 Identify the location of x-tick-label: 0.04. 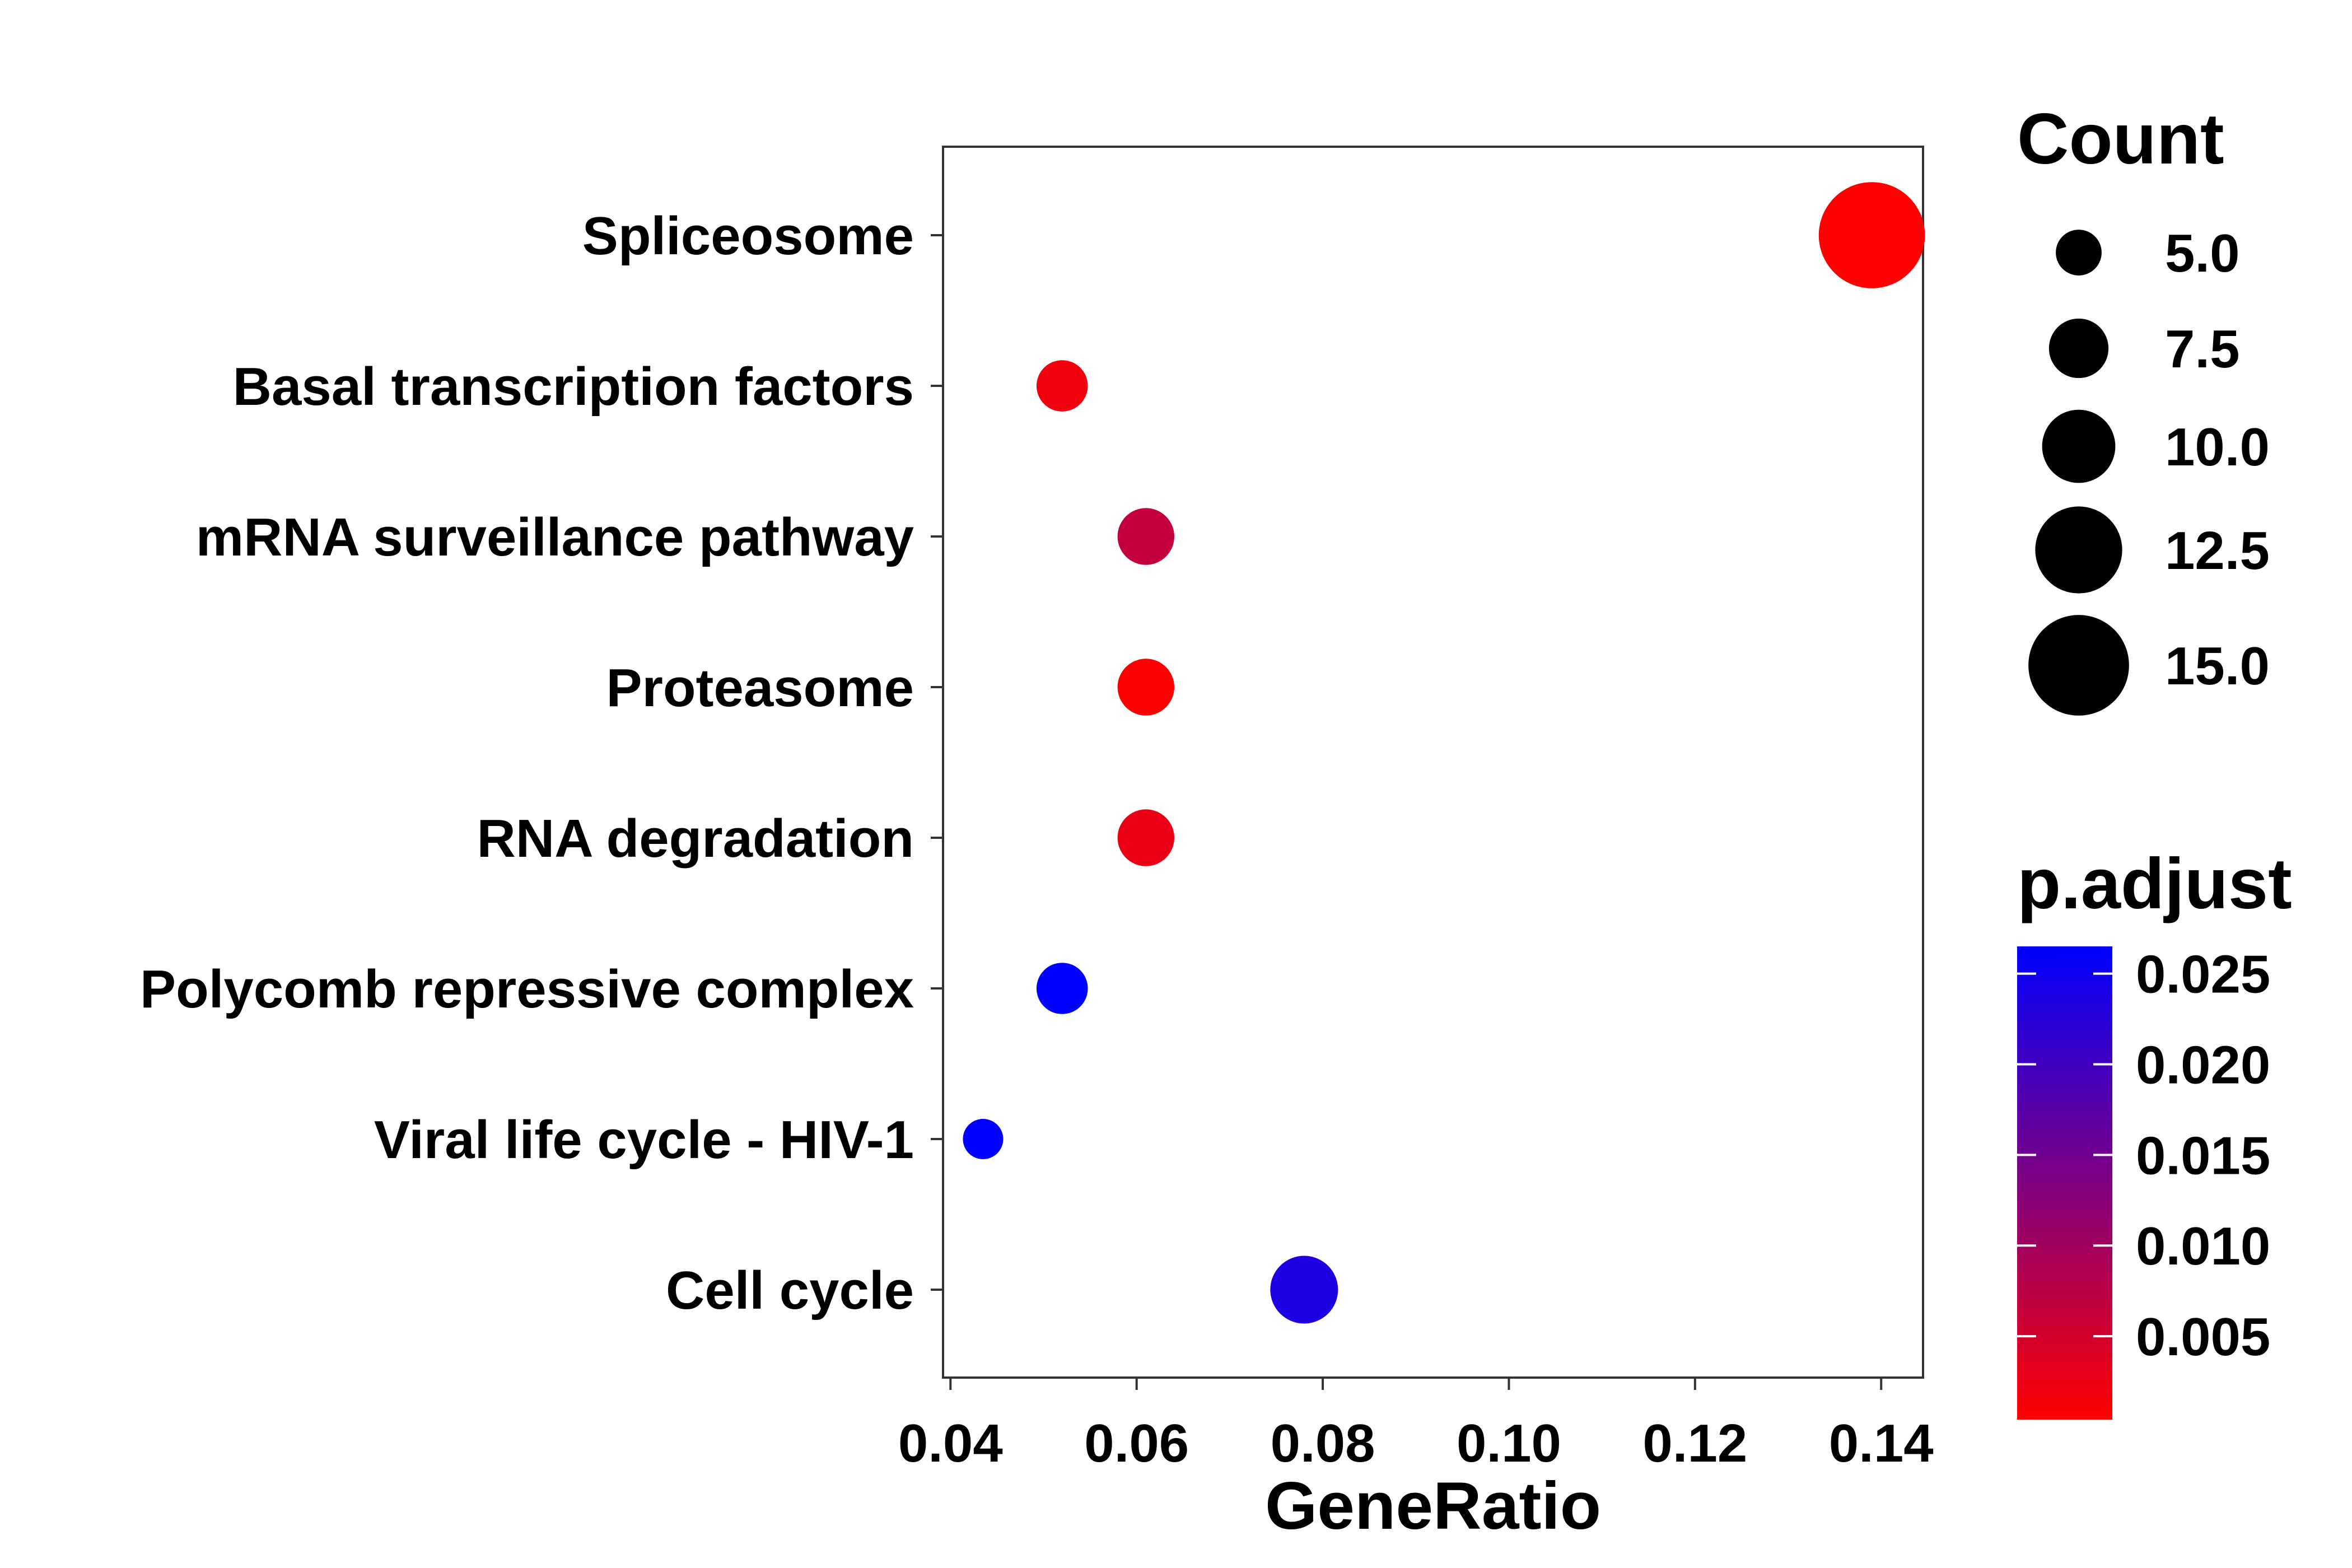
(951, 1443).